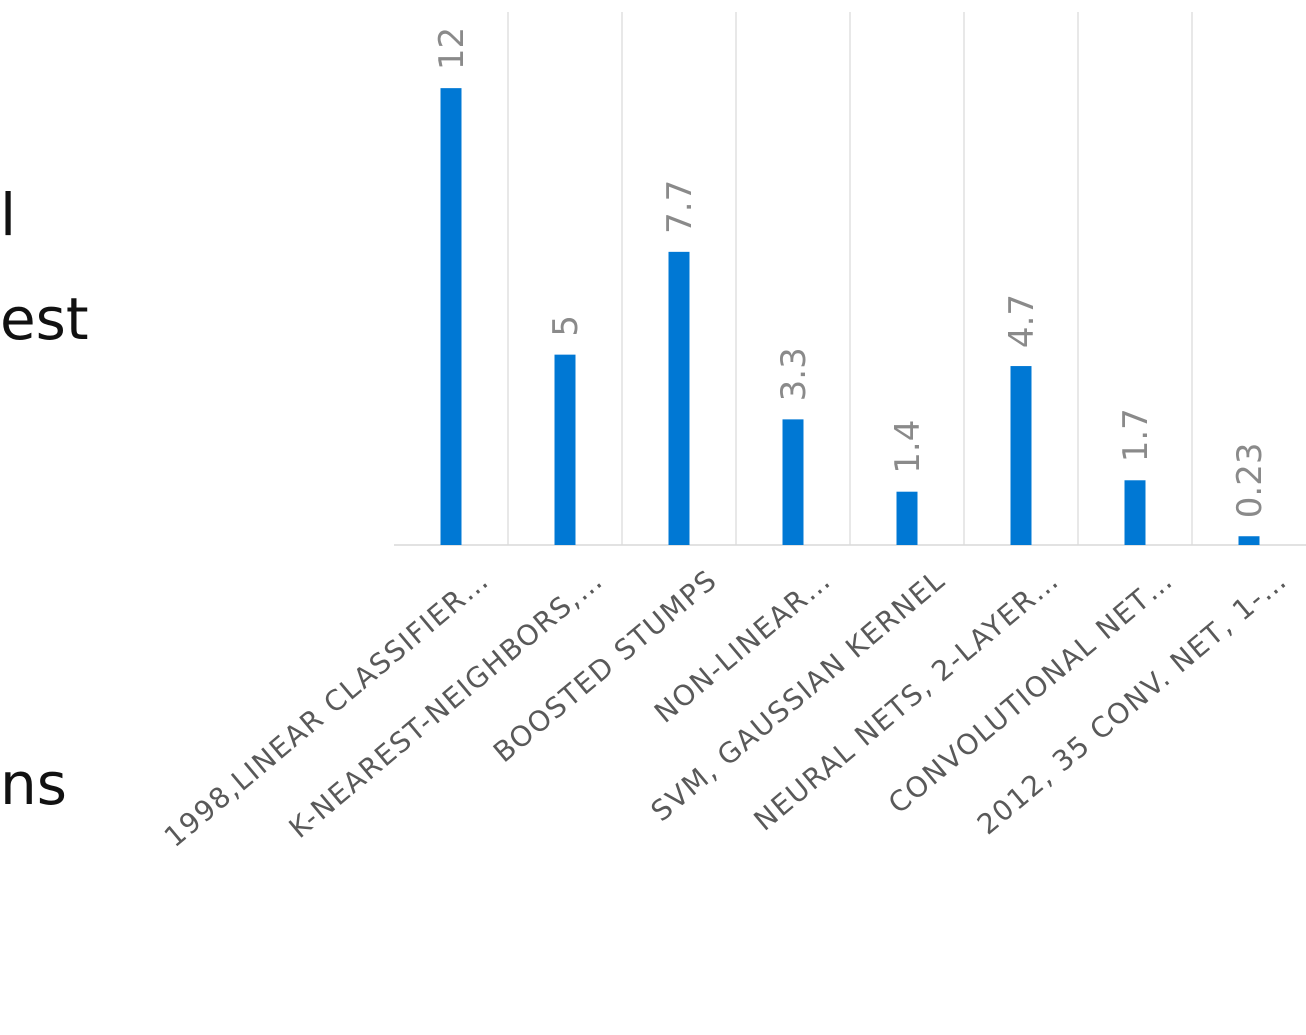 The image size is (1306, 1035). What do you see at coordinates (1250, 481) in the screenshot?
I see `value-label-8: 0.23` at bounding box center [1250, 481].